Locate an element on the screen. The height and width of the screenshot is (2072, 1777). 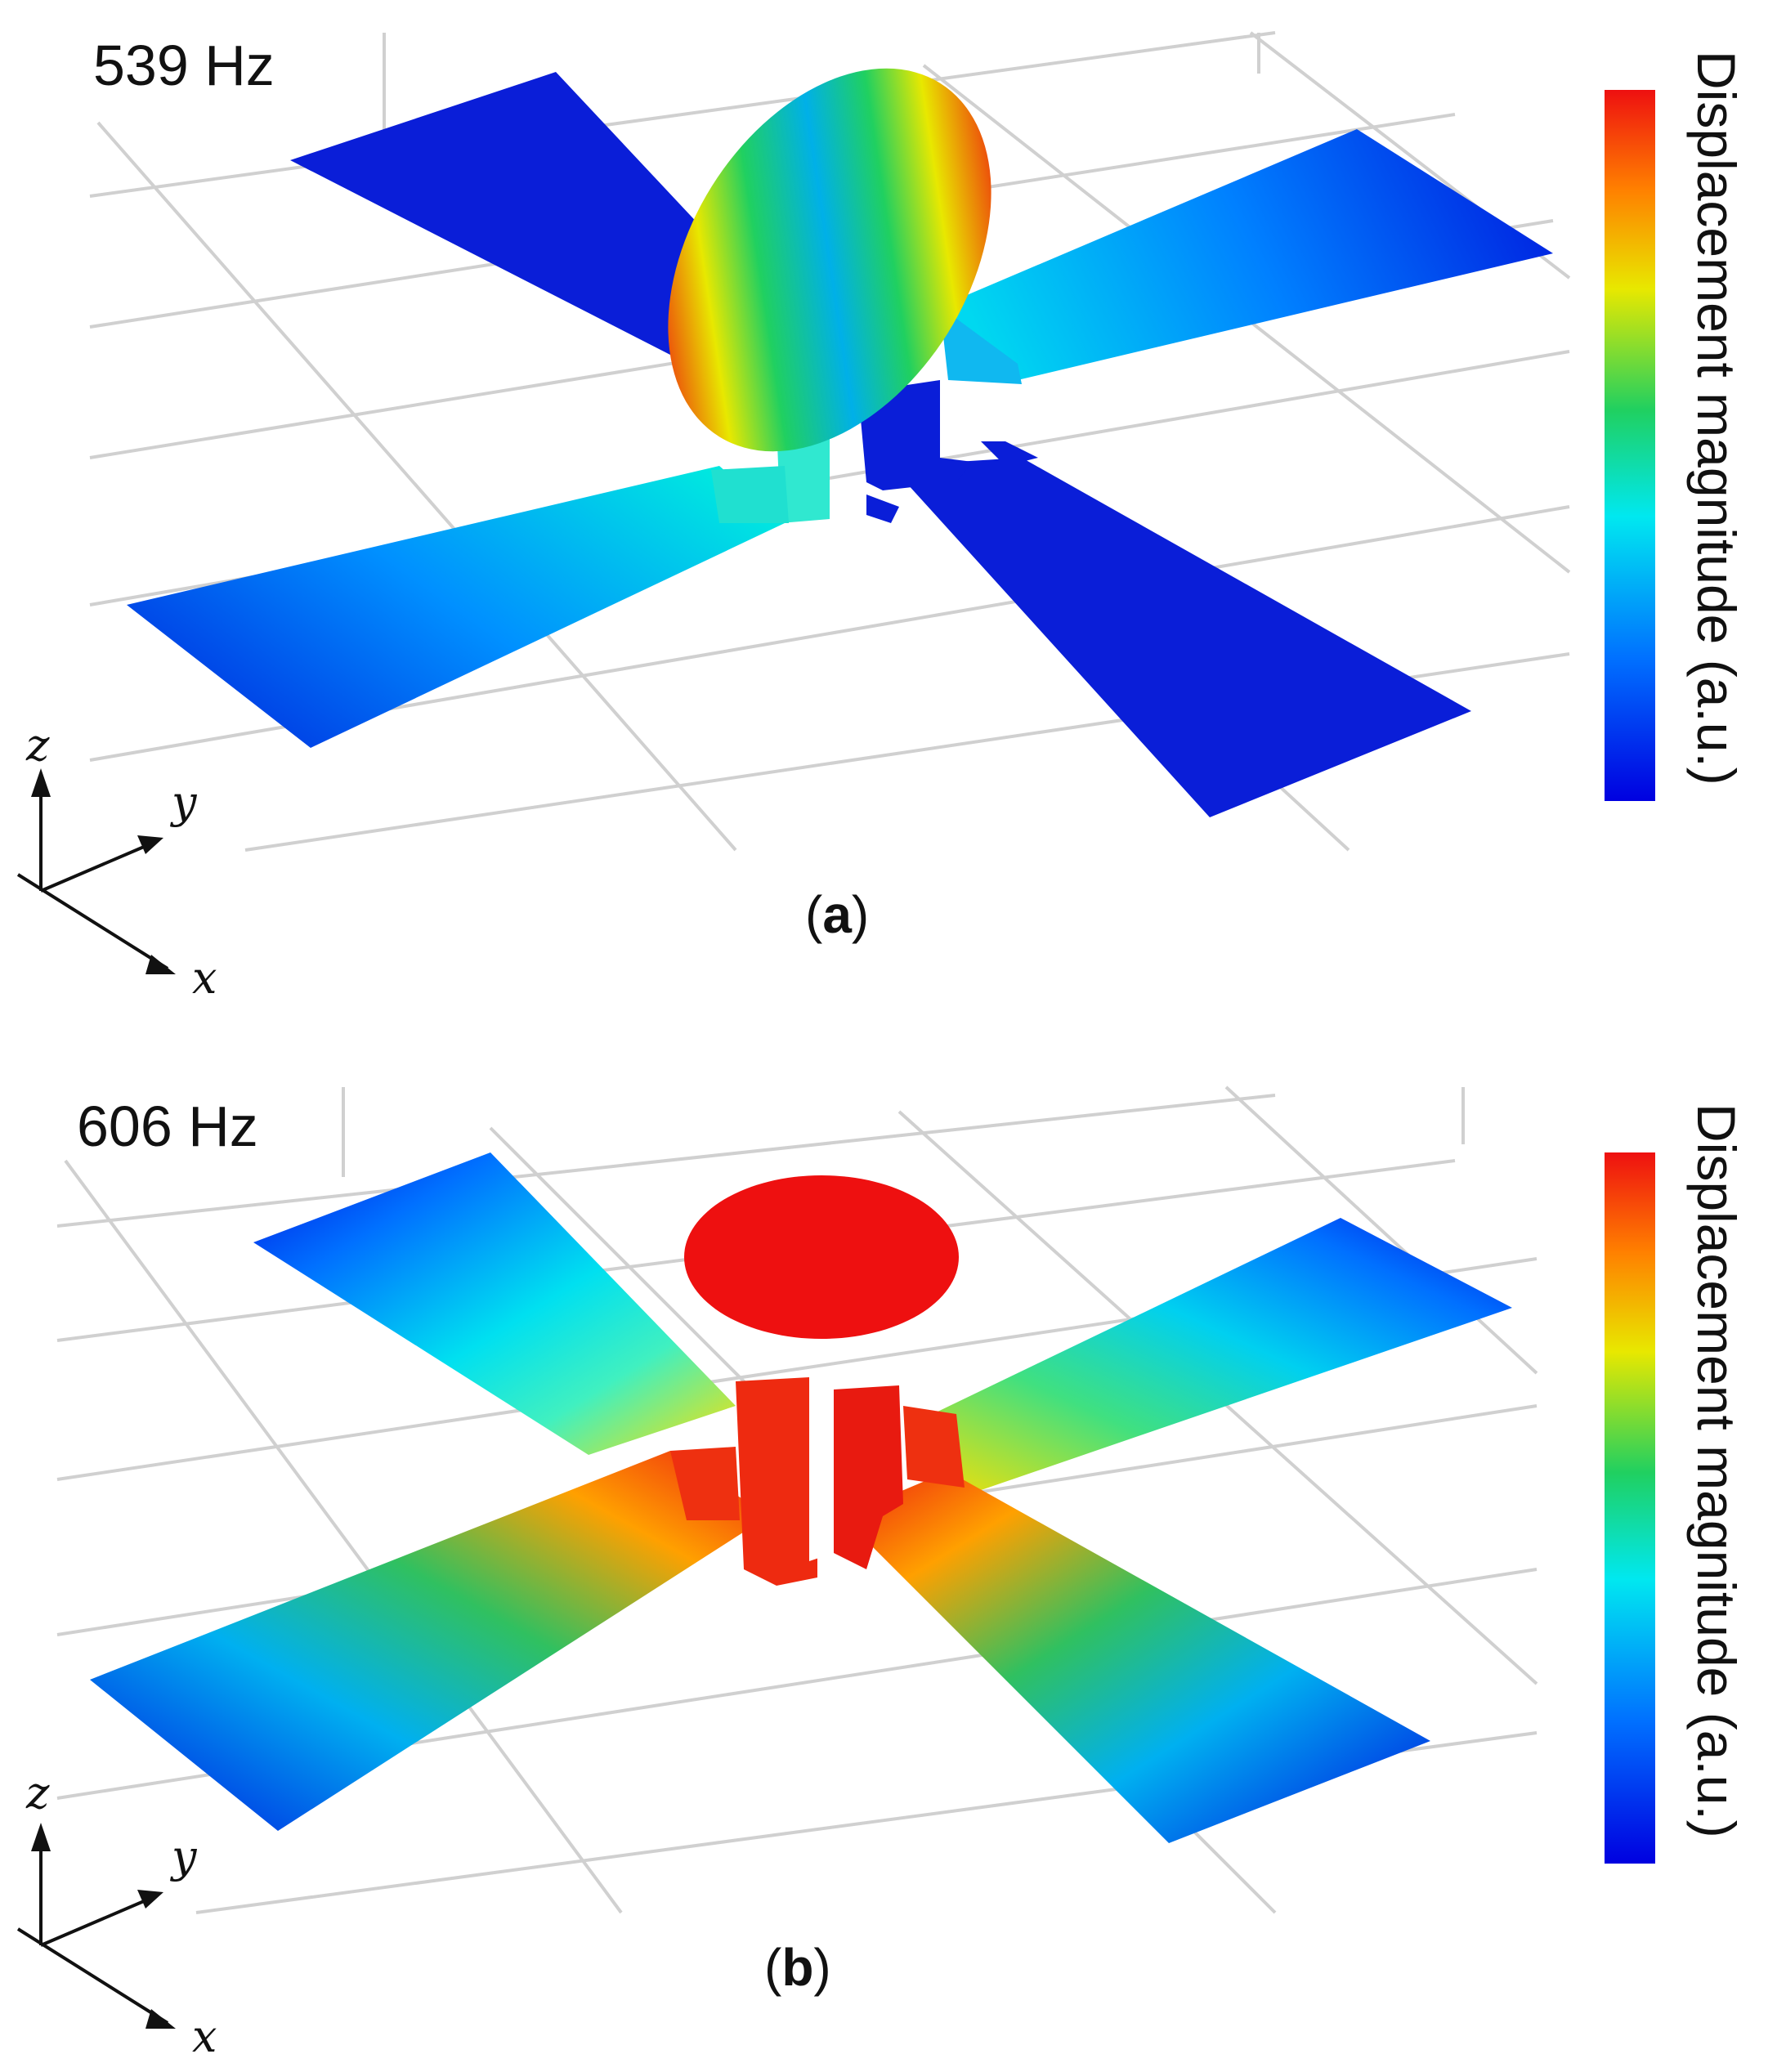
beam-back-right-a is located at coordinates (1246, 254).